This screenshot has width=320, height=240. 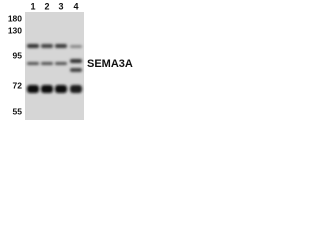 I want to click on bands, so click(x=54, y=68).